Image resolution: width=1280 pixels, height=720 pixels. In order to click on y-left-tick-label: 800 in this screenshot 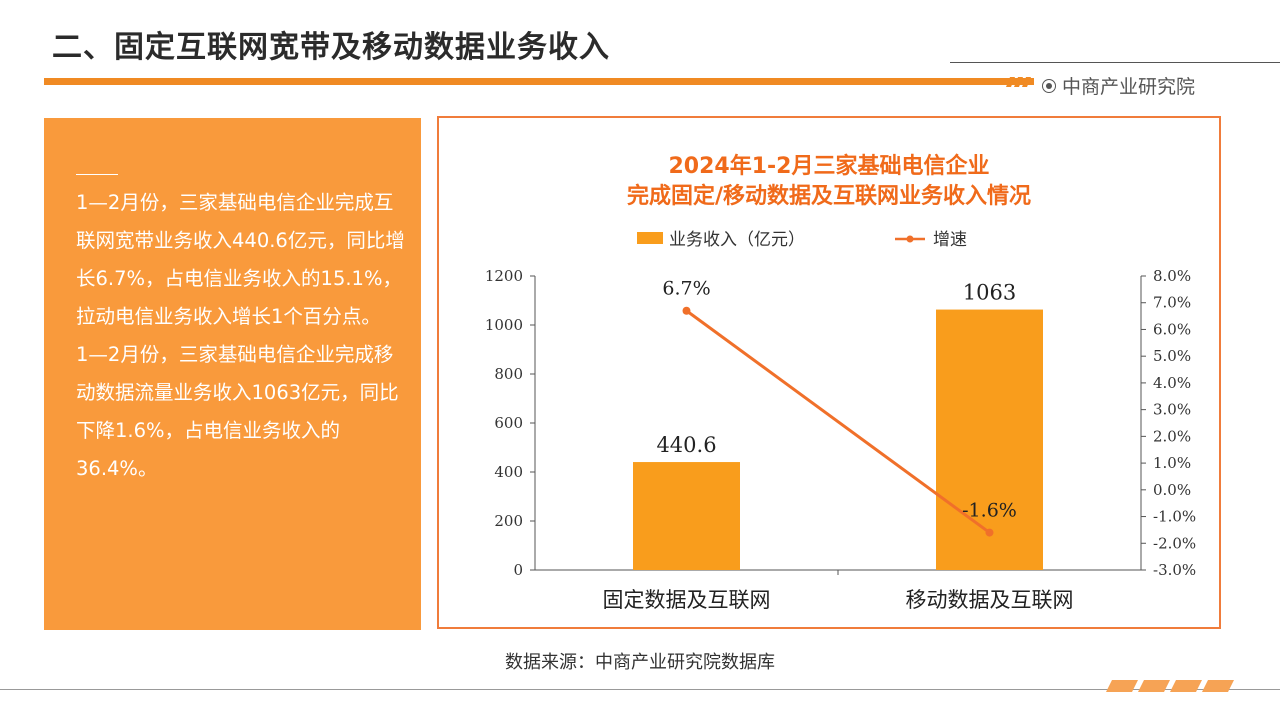, I will do `click(508, 374)`.